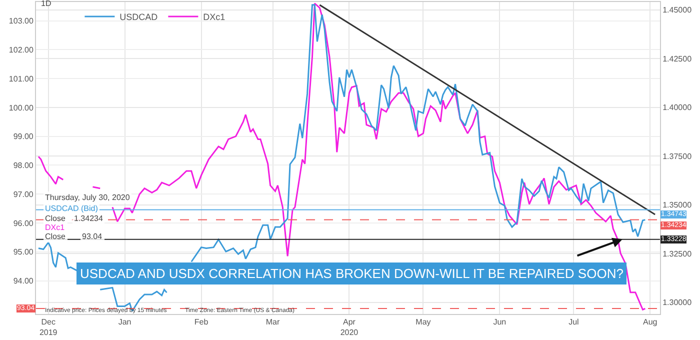 Image resolution: width=700 pixels, height=340 pixels. Describe the element at coordinates (677, 107) in the screenshot. I see `y2-tick-label: 1.40000` at that location.